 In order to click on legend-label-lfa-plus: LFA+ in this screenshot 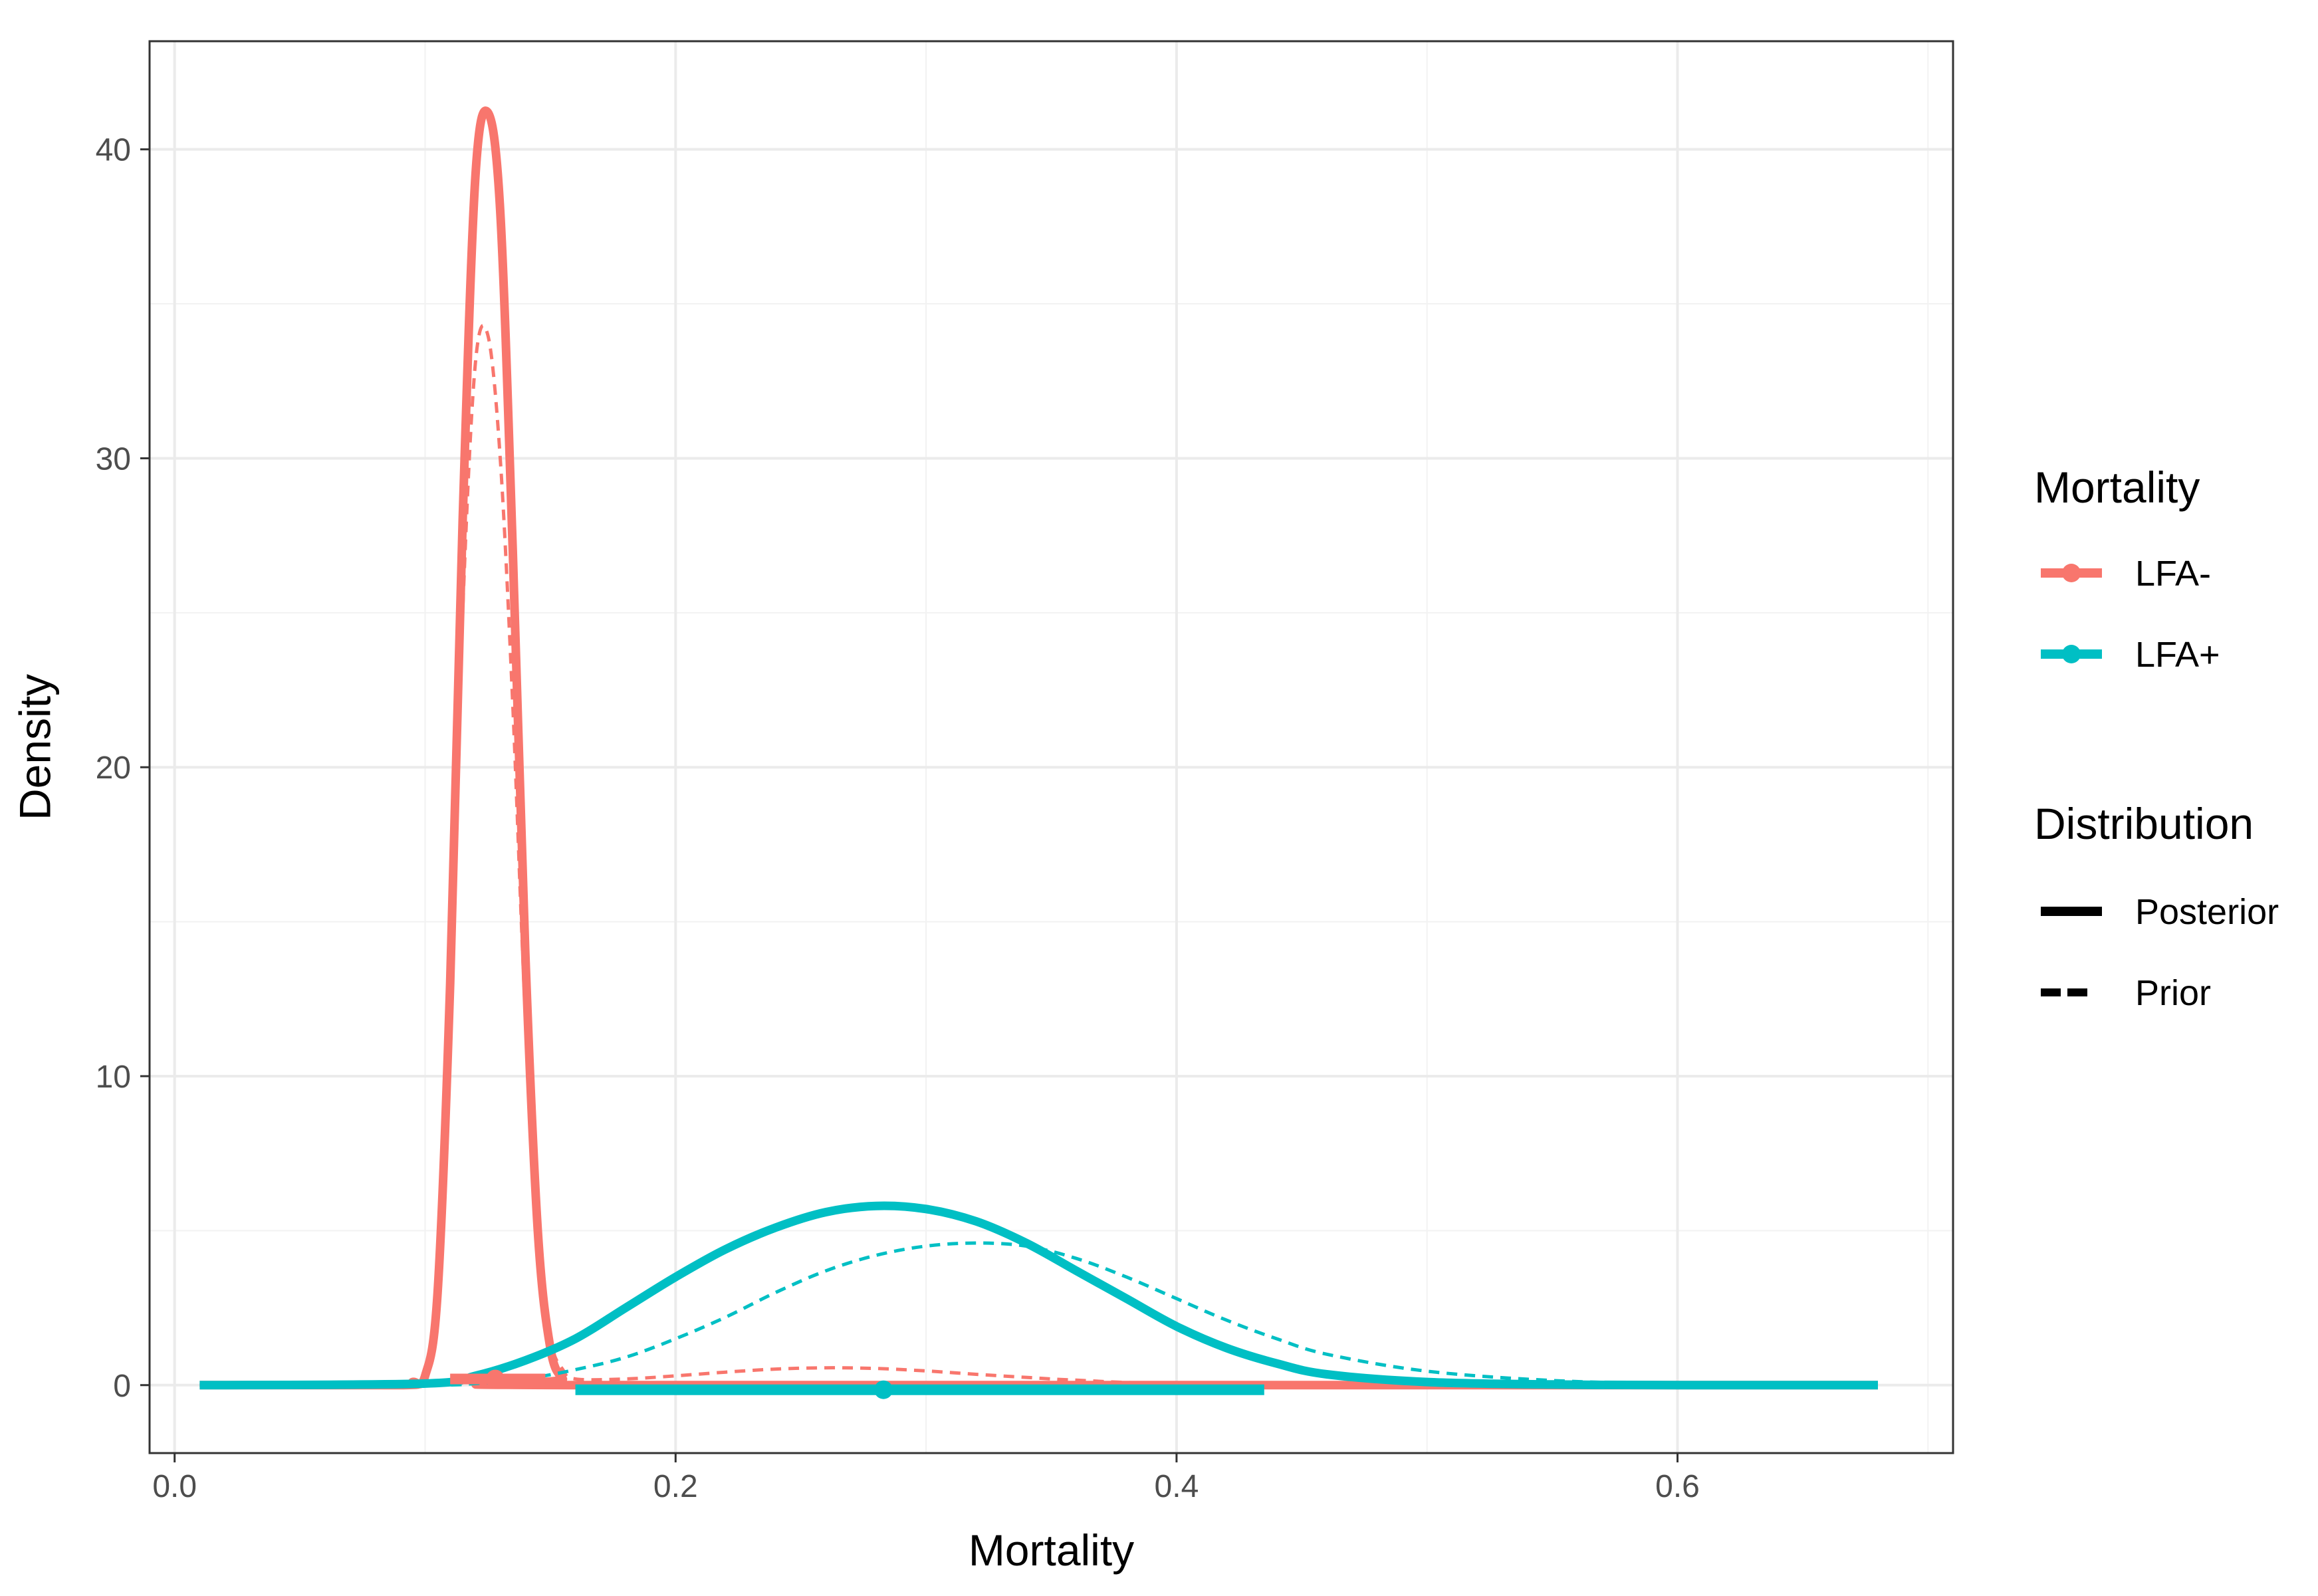, I will do `click(2177, 655)`.